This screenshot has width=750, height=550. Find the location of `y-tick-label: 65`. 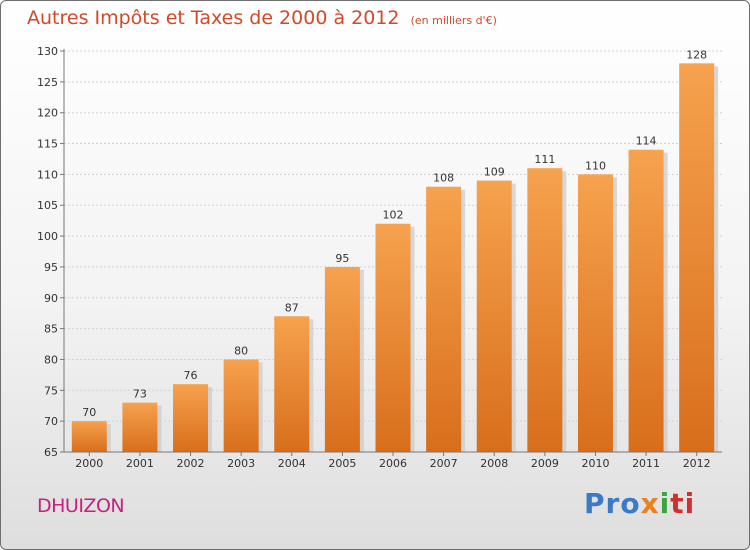

y-tick-label: 65 is located at coordinates (51, 452).